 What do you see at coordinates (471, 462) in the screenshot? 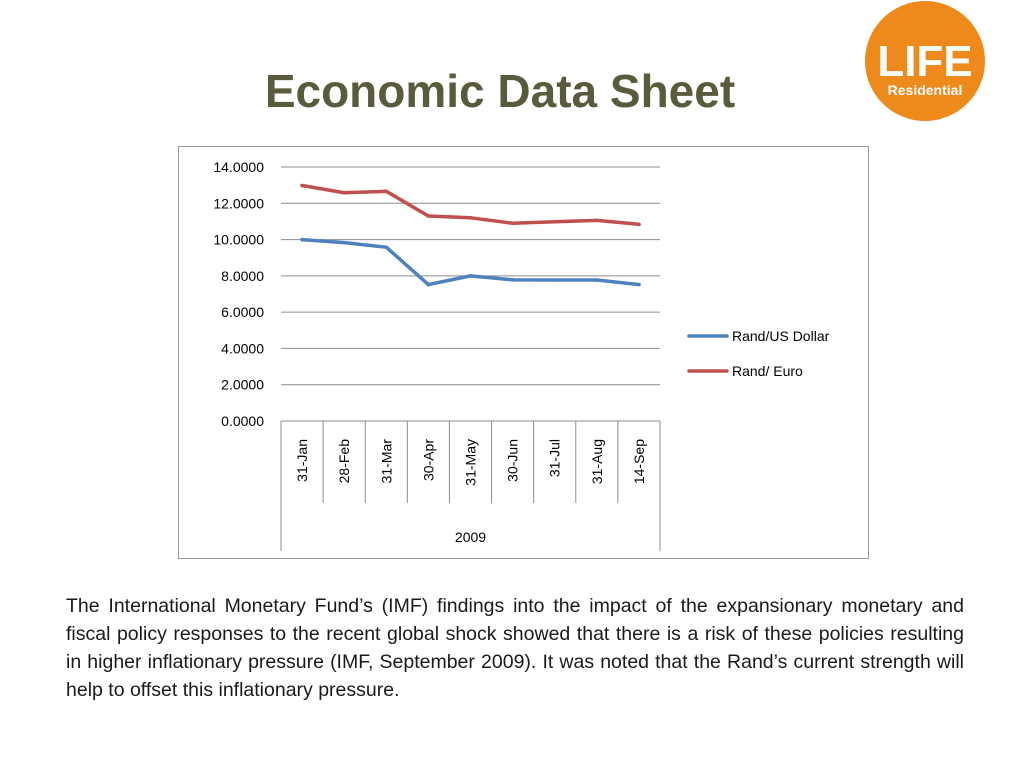
I see `x-tick-label: 31-May` at bounding box center [471, 462].